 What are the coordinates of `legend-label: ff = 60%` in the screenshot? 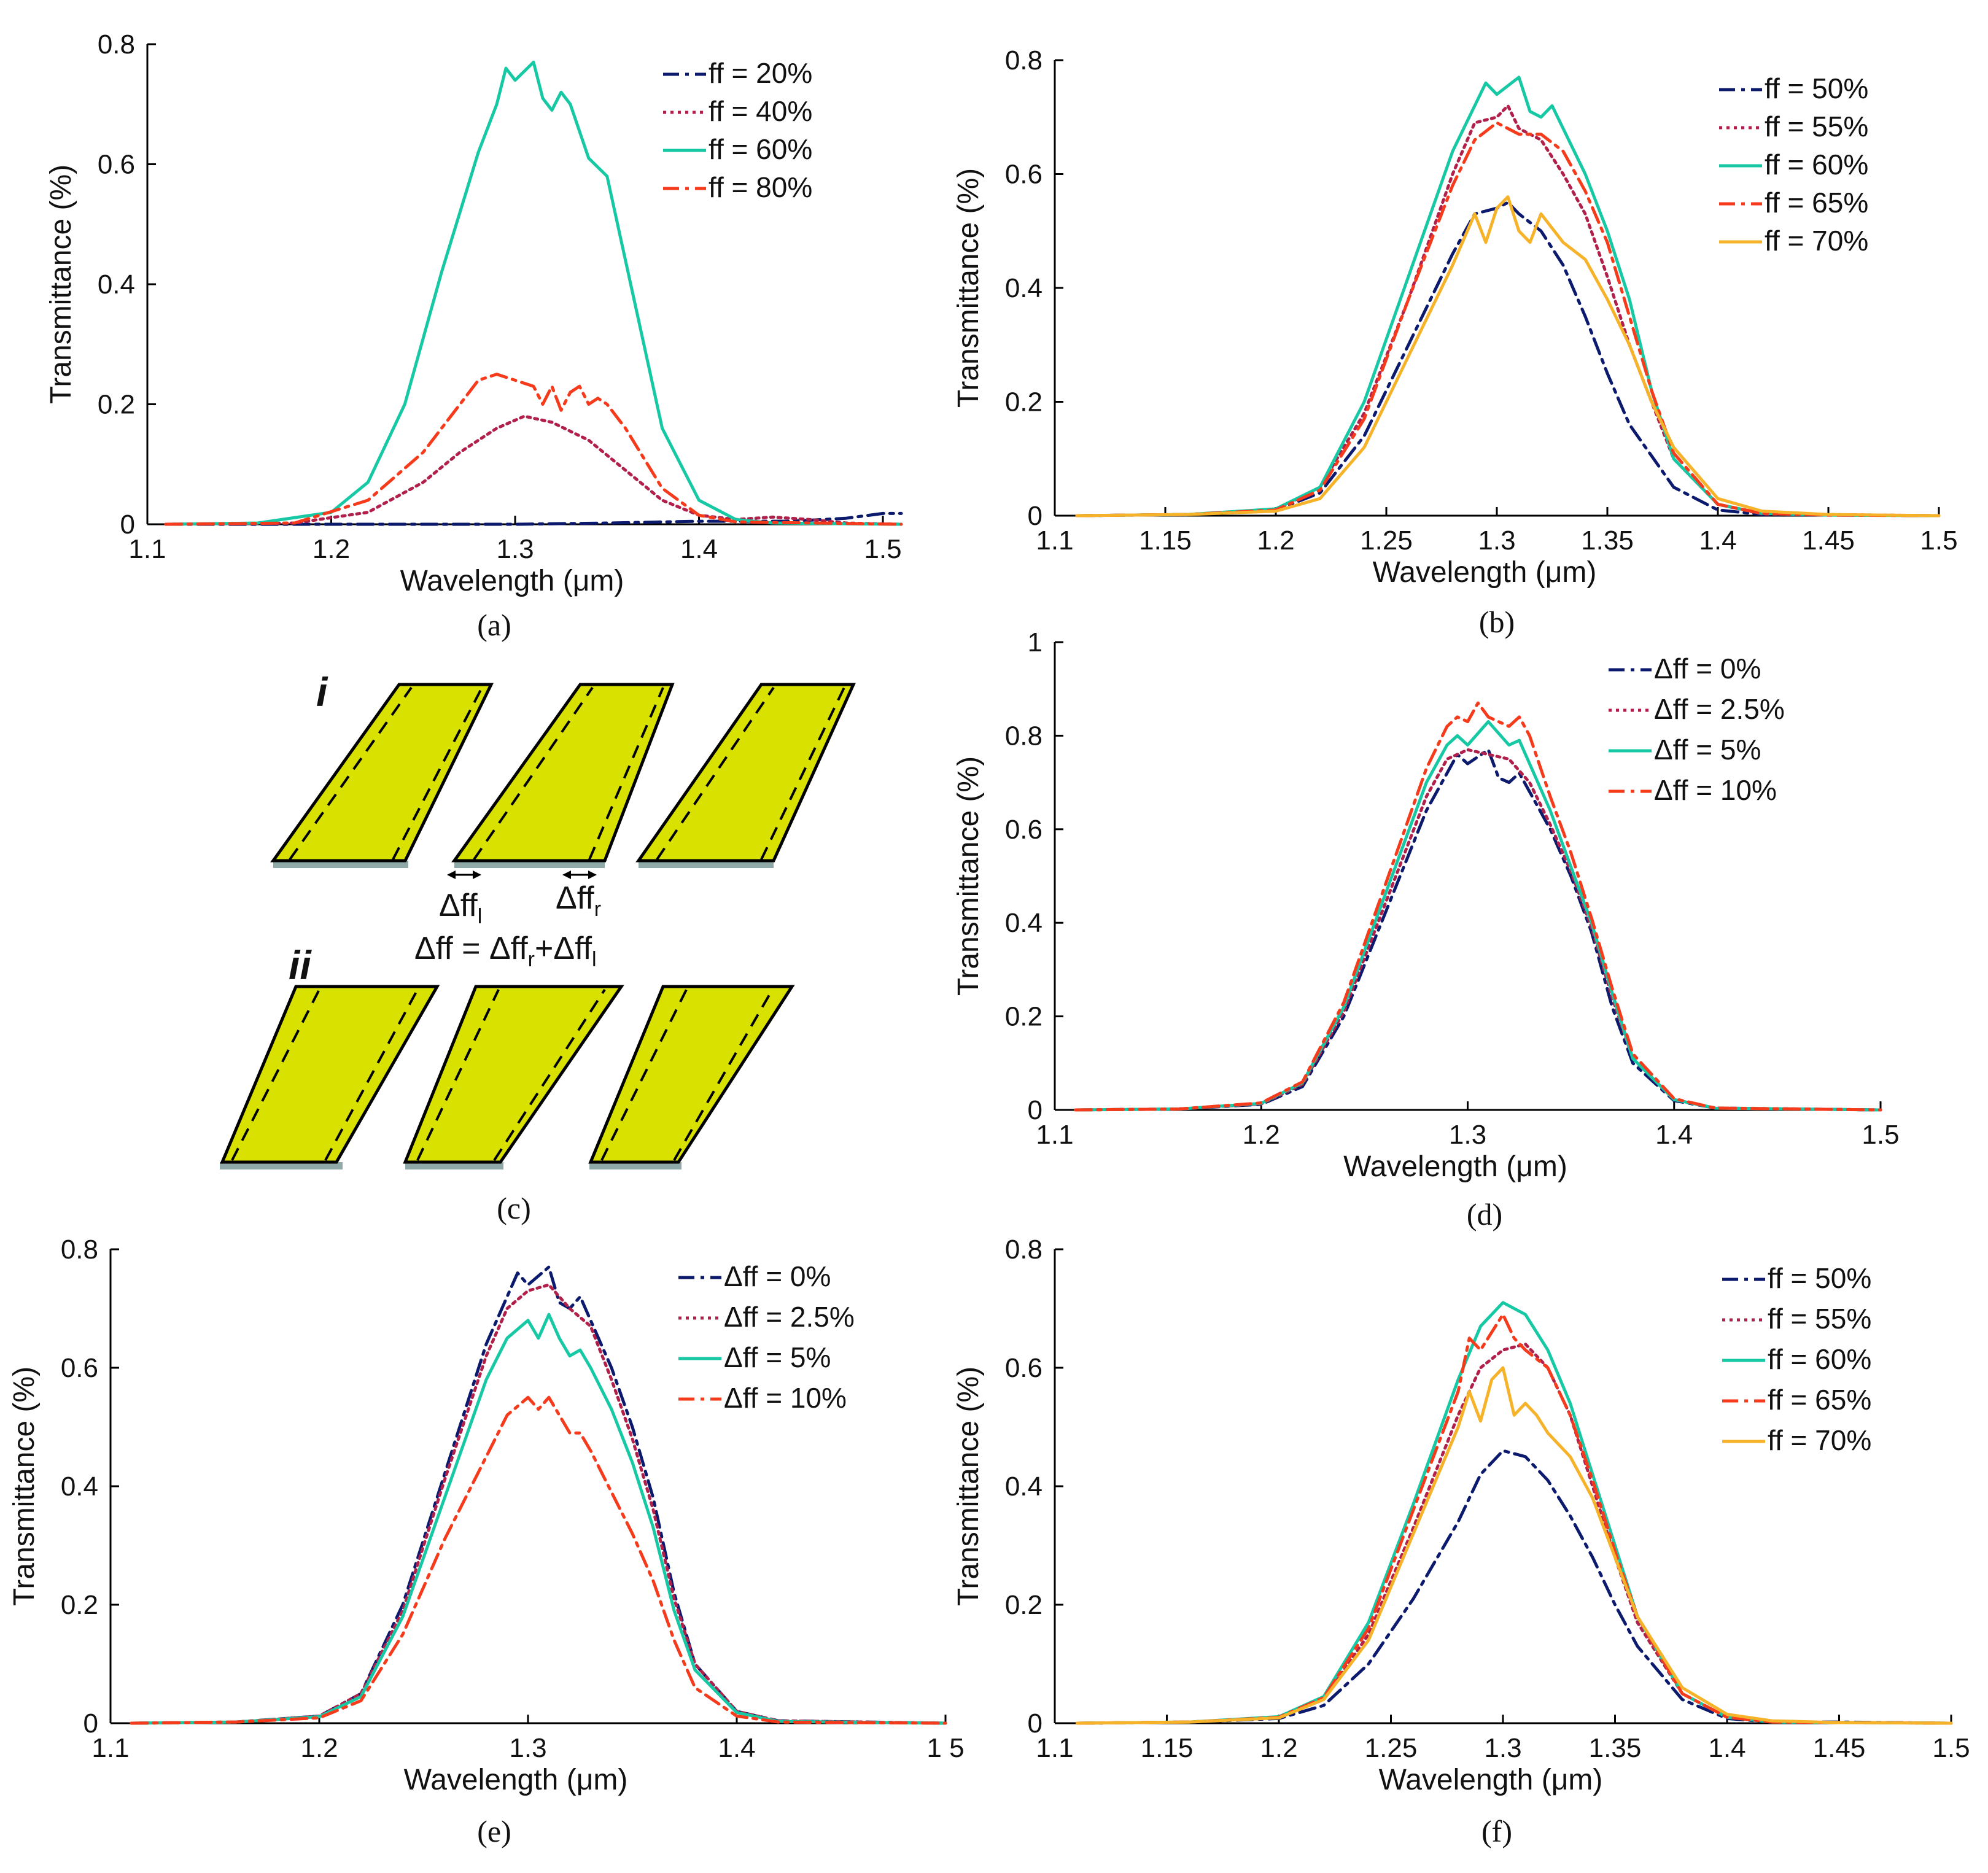 It's located at (1819, 1359).